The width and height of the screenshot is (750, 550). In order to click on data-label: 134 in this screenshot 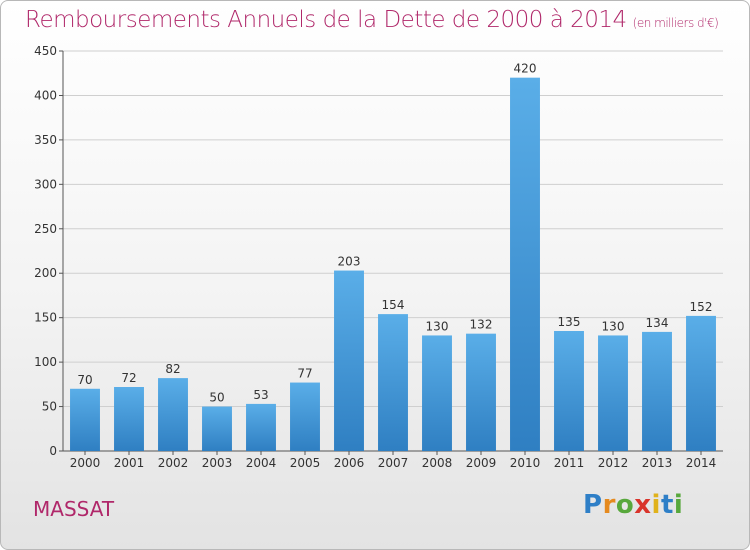, I will do `click(657, 323)`.